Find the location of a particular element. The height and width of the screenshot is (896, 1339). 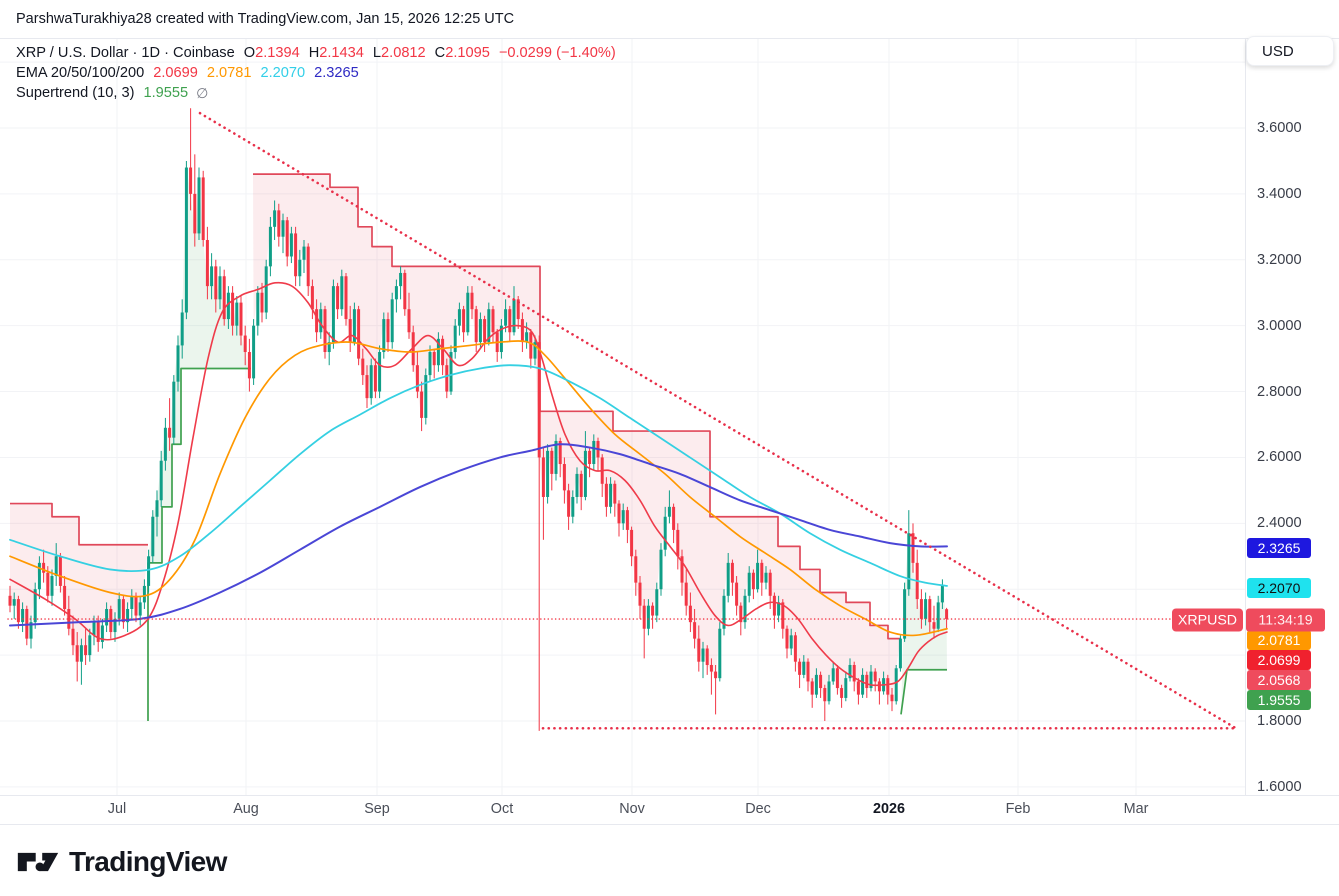

ema-values: 2.0699 2.0781 2.2070 2.3265 is located at coordinates (251, 73).